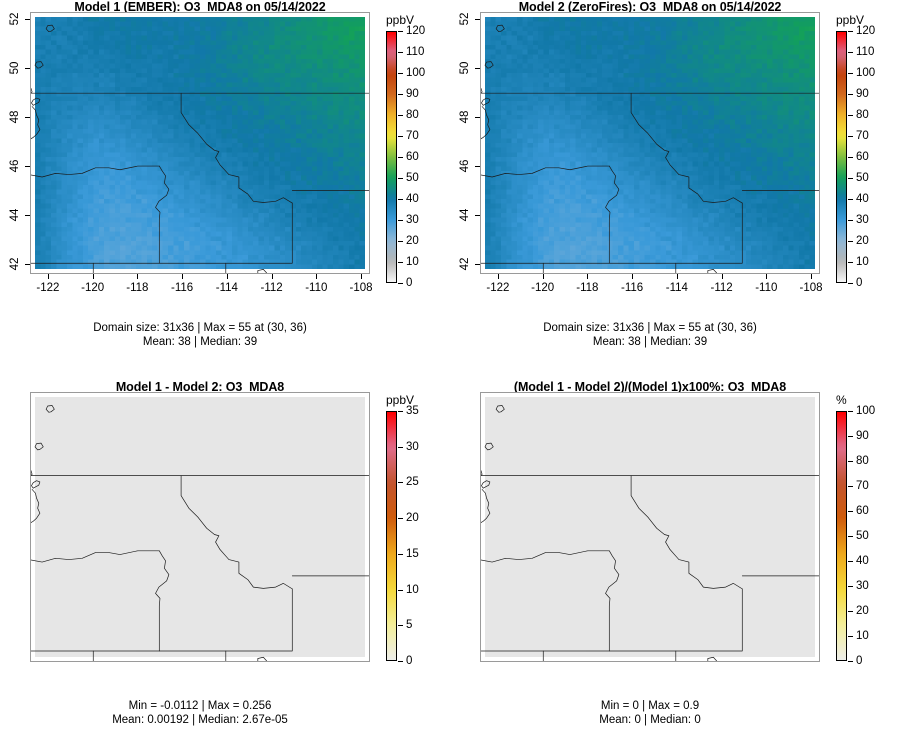 This screenshot has width=900, height=752. I want to click on colorbar-tick-label: 80, so click(862, 115).